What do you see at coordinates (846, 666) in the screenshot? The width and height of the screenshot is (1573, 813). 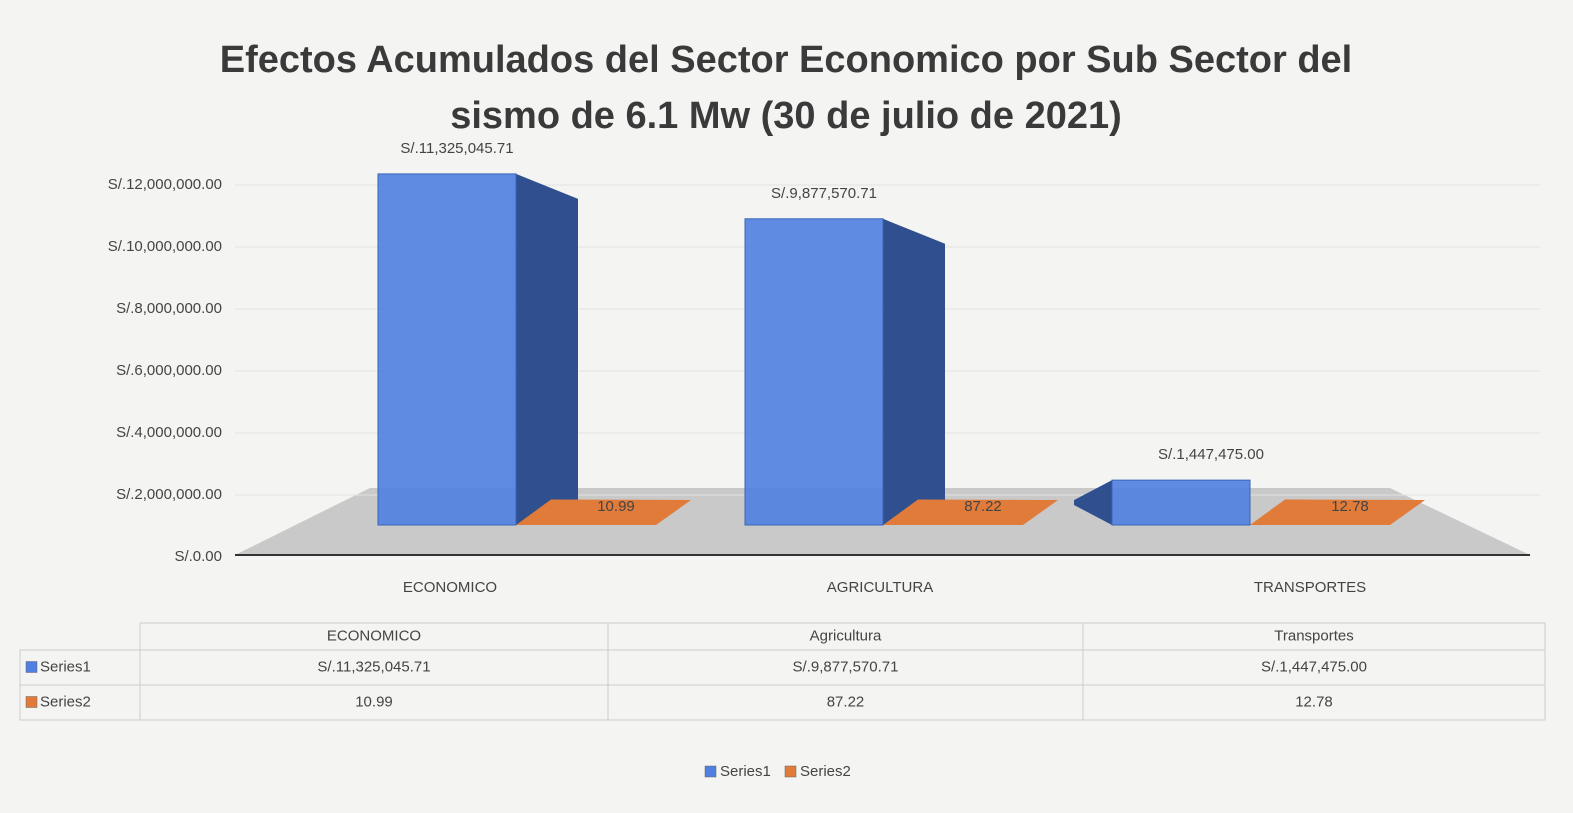 I see `table-cell: S/.9,877,570.71` at bounding box center [846, 666].